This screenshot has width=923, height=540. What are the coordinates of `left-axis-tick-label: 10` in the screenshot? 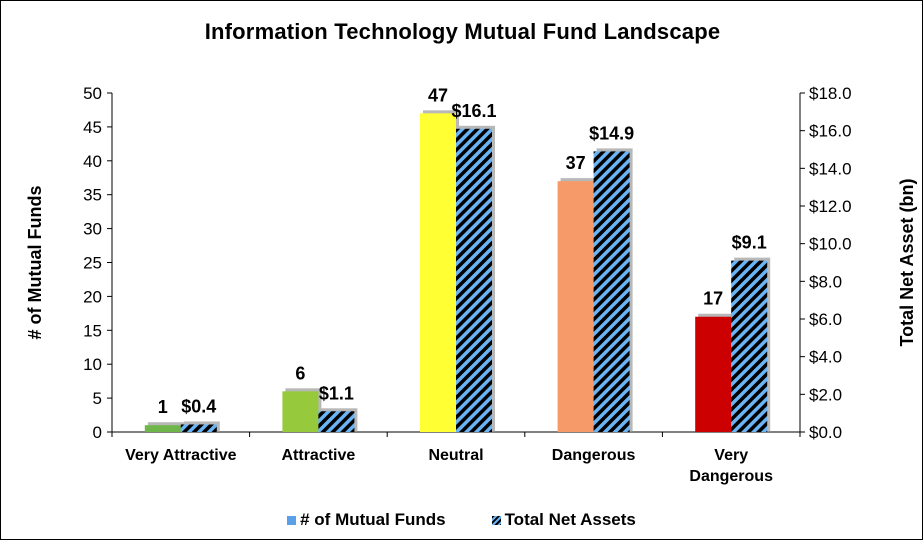 It's located at (92, 364).